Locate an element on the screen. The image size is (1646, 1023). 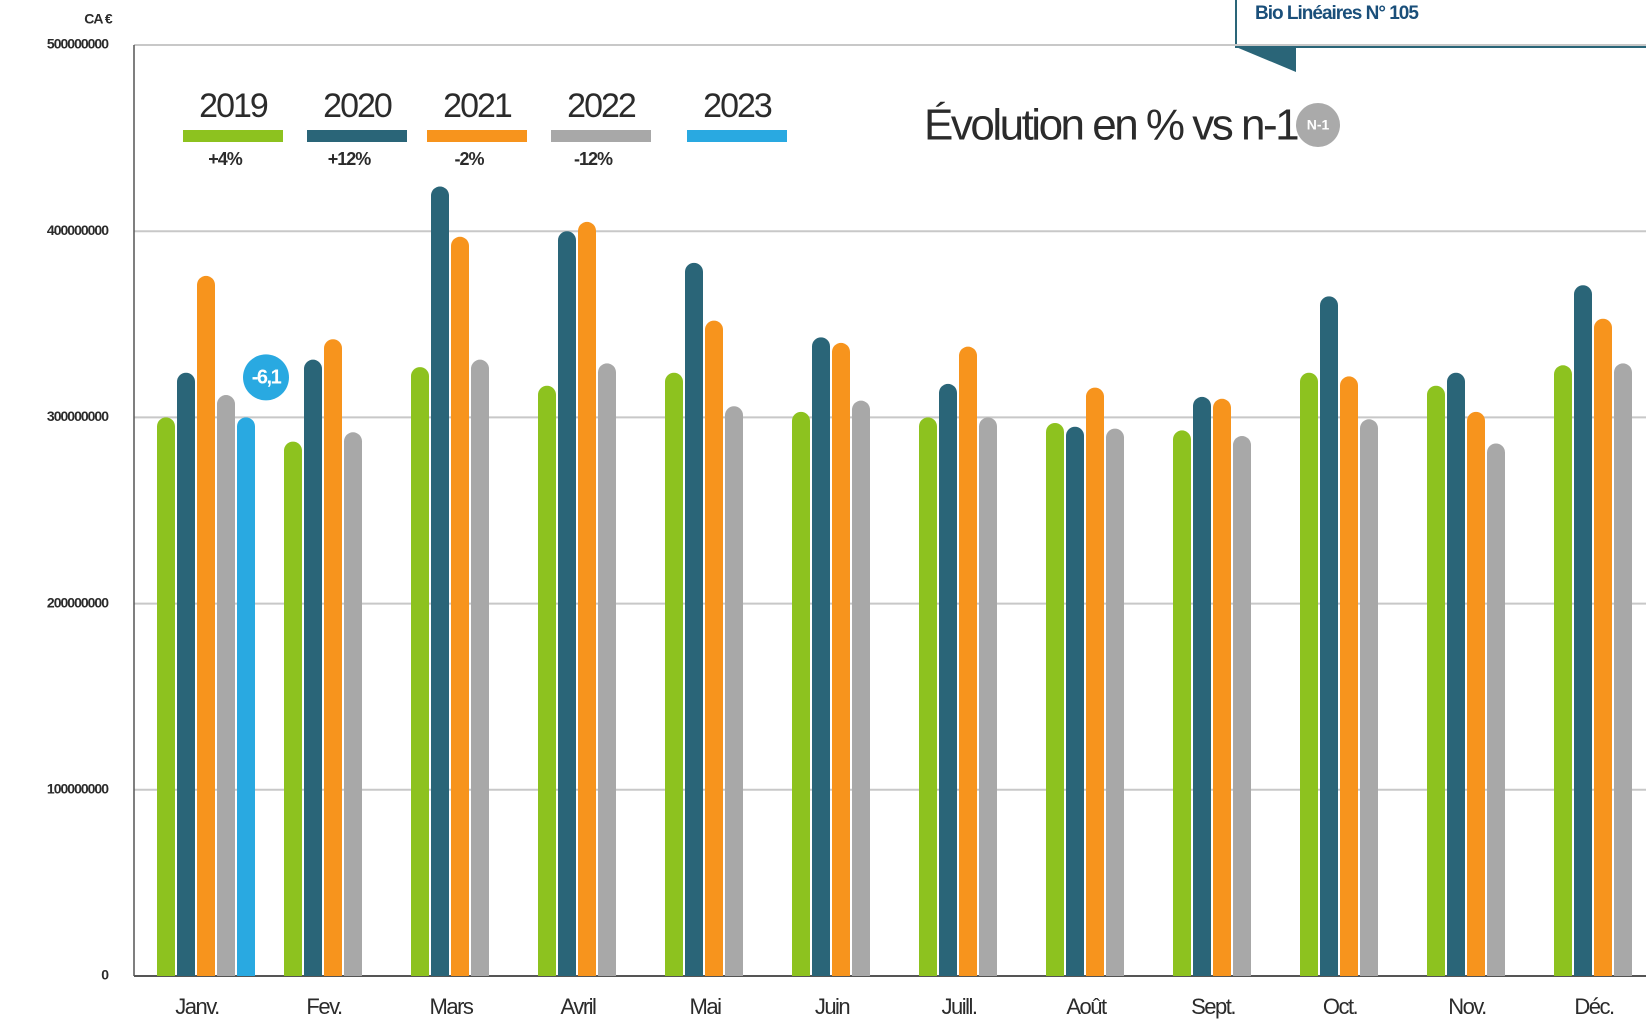
y-tick-label: 500000000 is located at coordinates (78, 44).